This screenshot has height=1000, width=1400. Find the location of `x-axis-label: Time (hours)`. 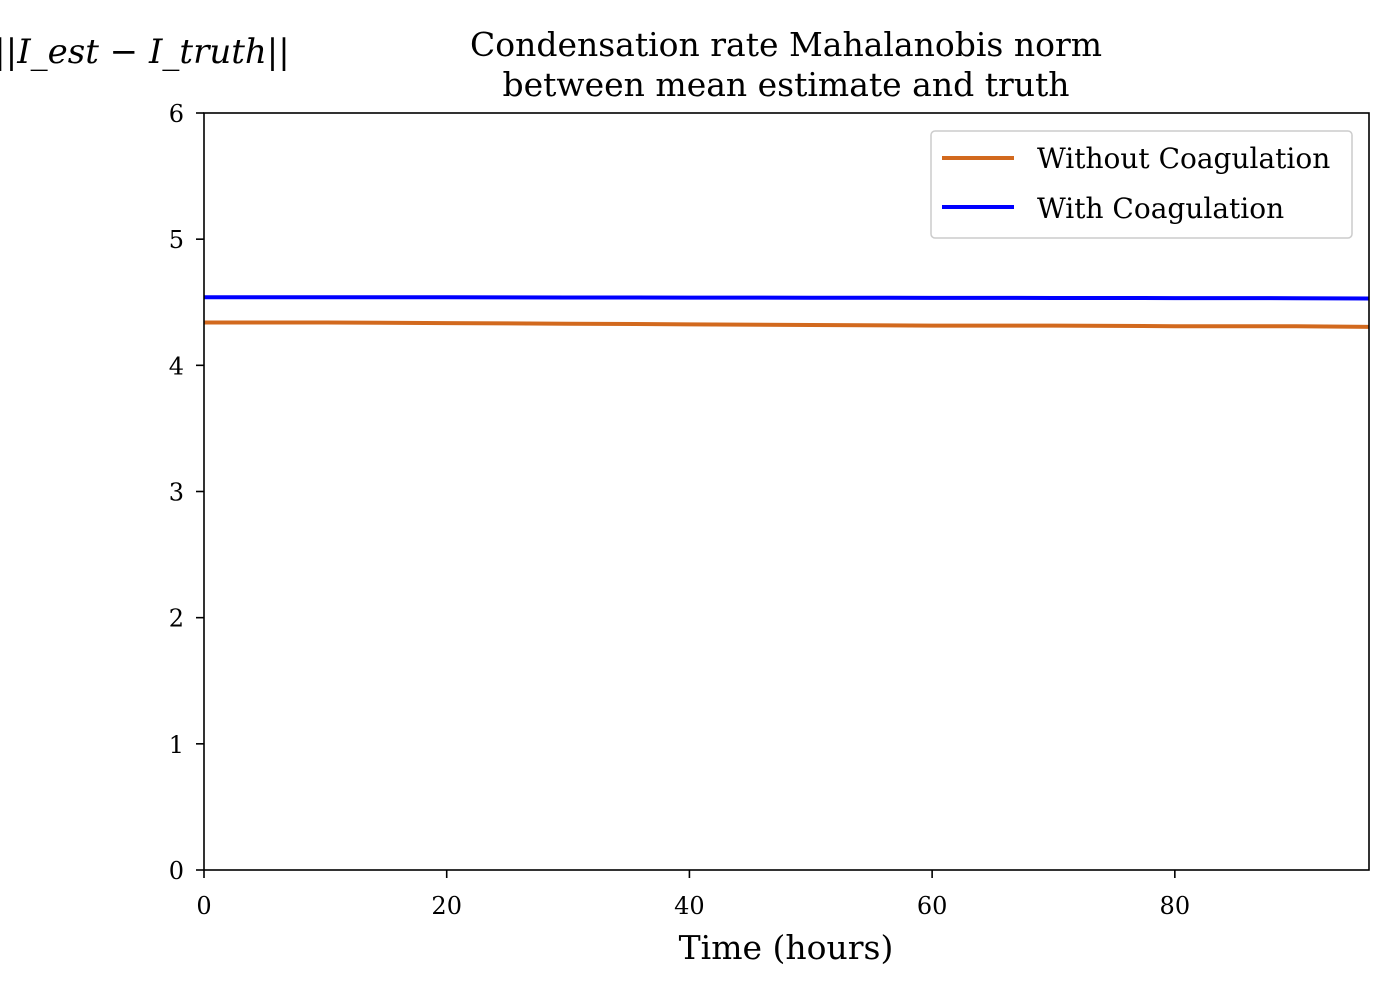

x-axis-label: Time (hours) is located at coordinates (786, 947).